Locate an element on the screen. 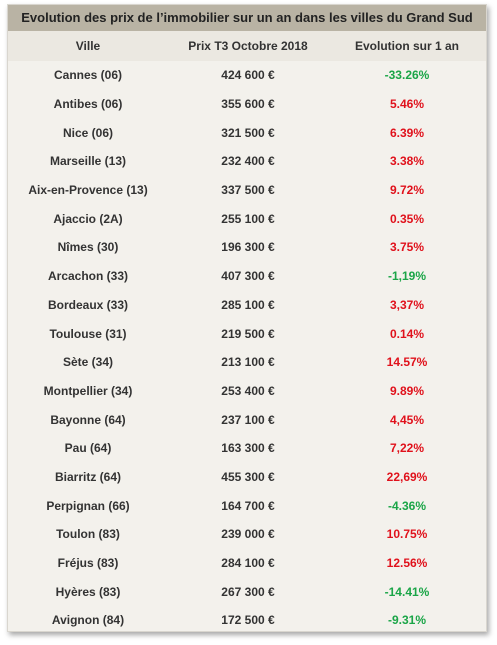 This screenshot has width=497, height=645. table-row: Sète (34) 213 100 € 14.57% is located at coordinates (247, 362).